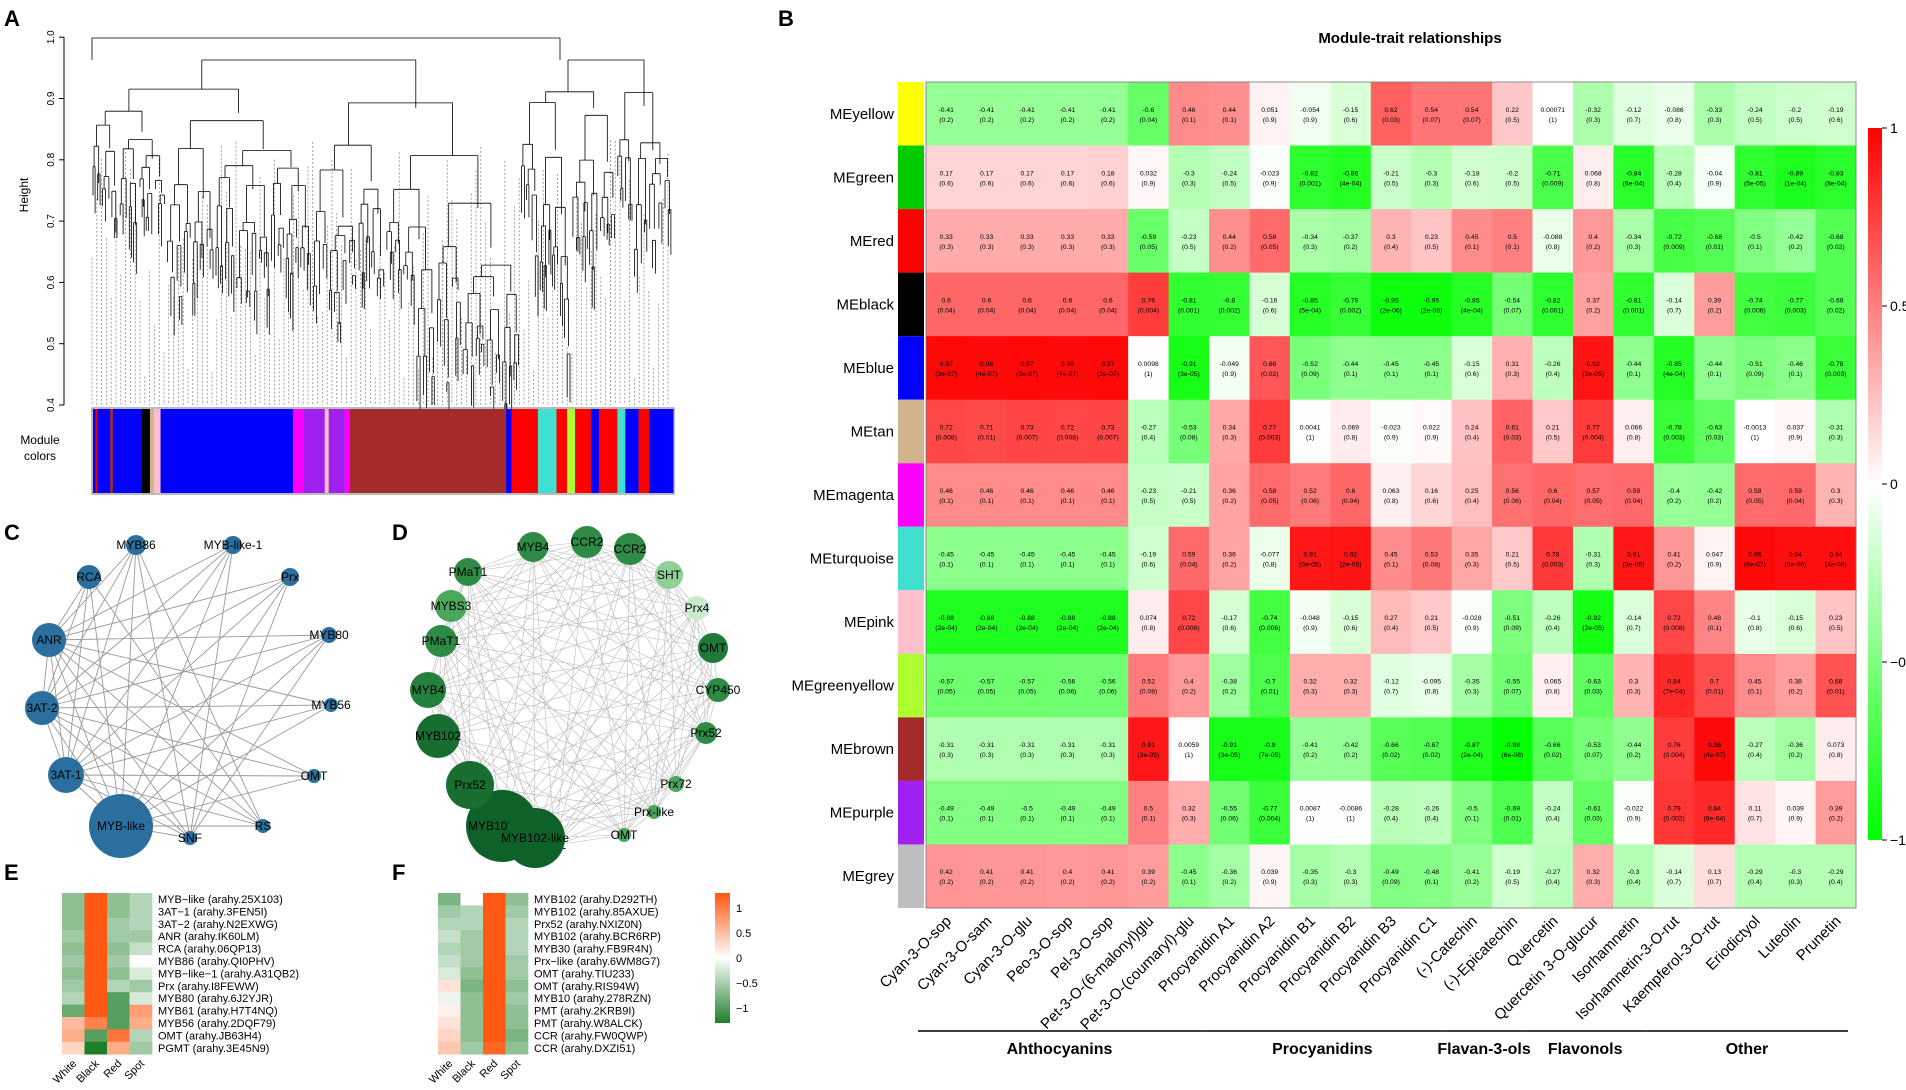  Describe the element at coordinates (1513, 809) in the screenshot. I see `cell-value: -0.69` at that location.